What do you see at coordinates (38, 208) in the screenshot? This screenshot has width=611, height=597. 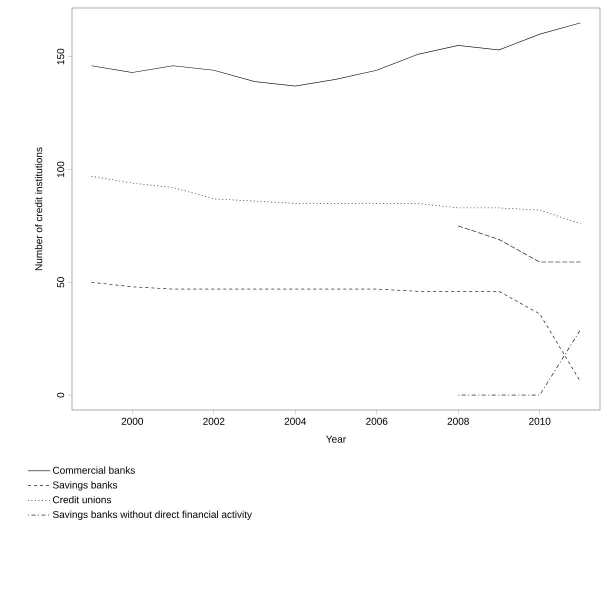 I see `y-axis-title: Number of credit institutions` at bounding box center [38, 208].